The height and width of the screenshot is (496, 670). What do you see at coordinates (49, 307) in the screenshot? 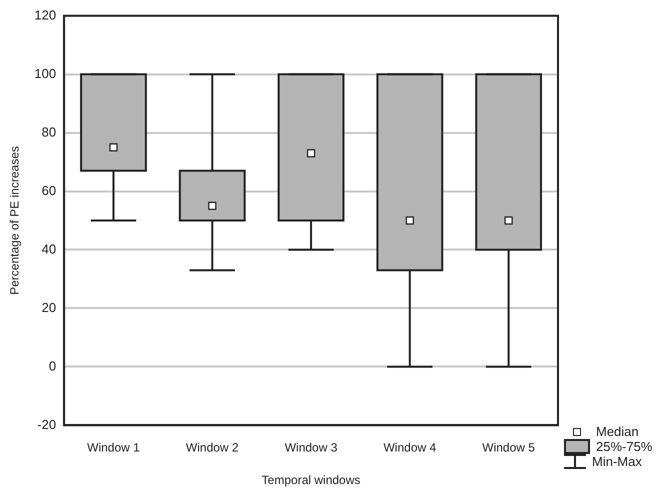
I see `y-tick-label: 20` at bounding box center [49, 307].